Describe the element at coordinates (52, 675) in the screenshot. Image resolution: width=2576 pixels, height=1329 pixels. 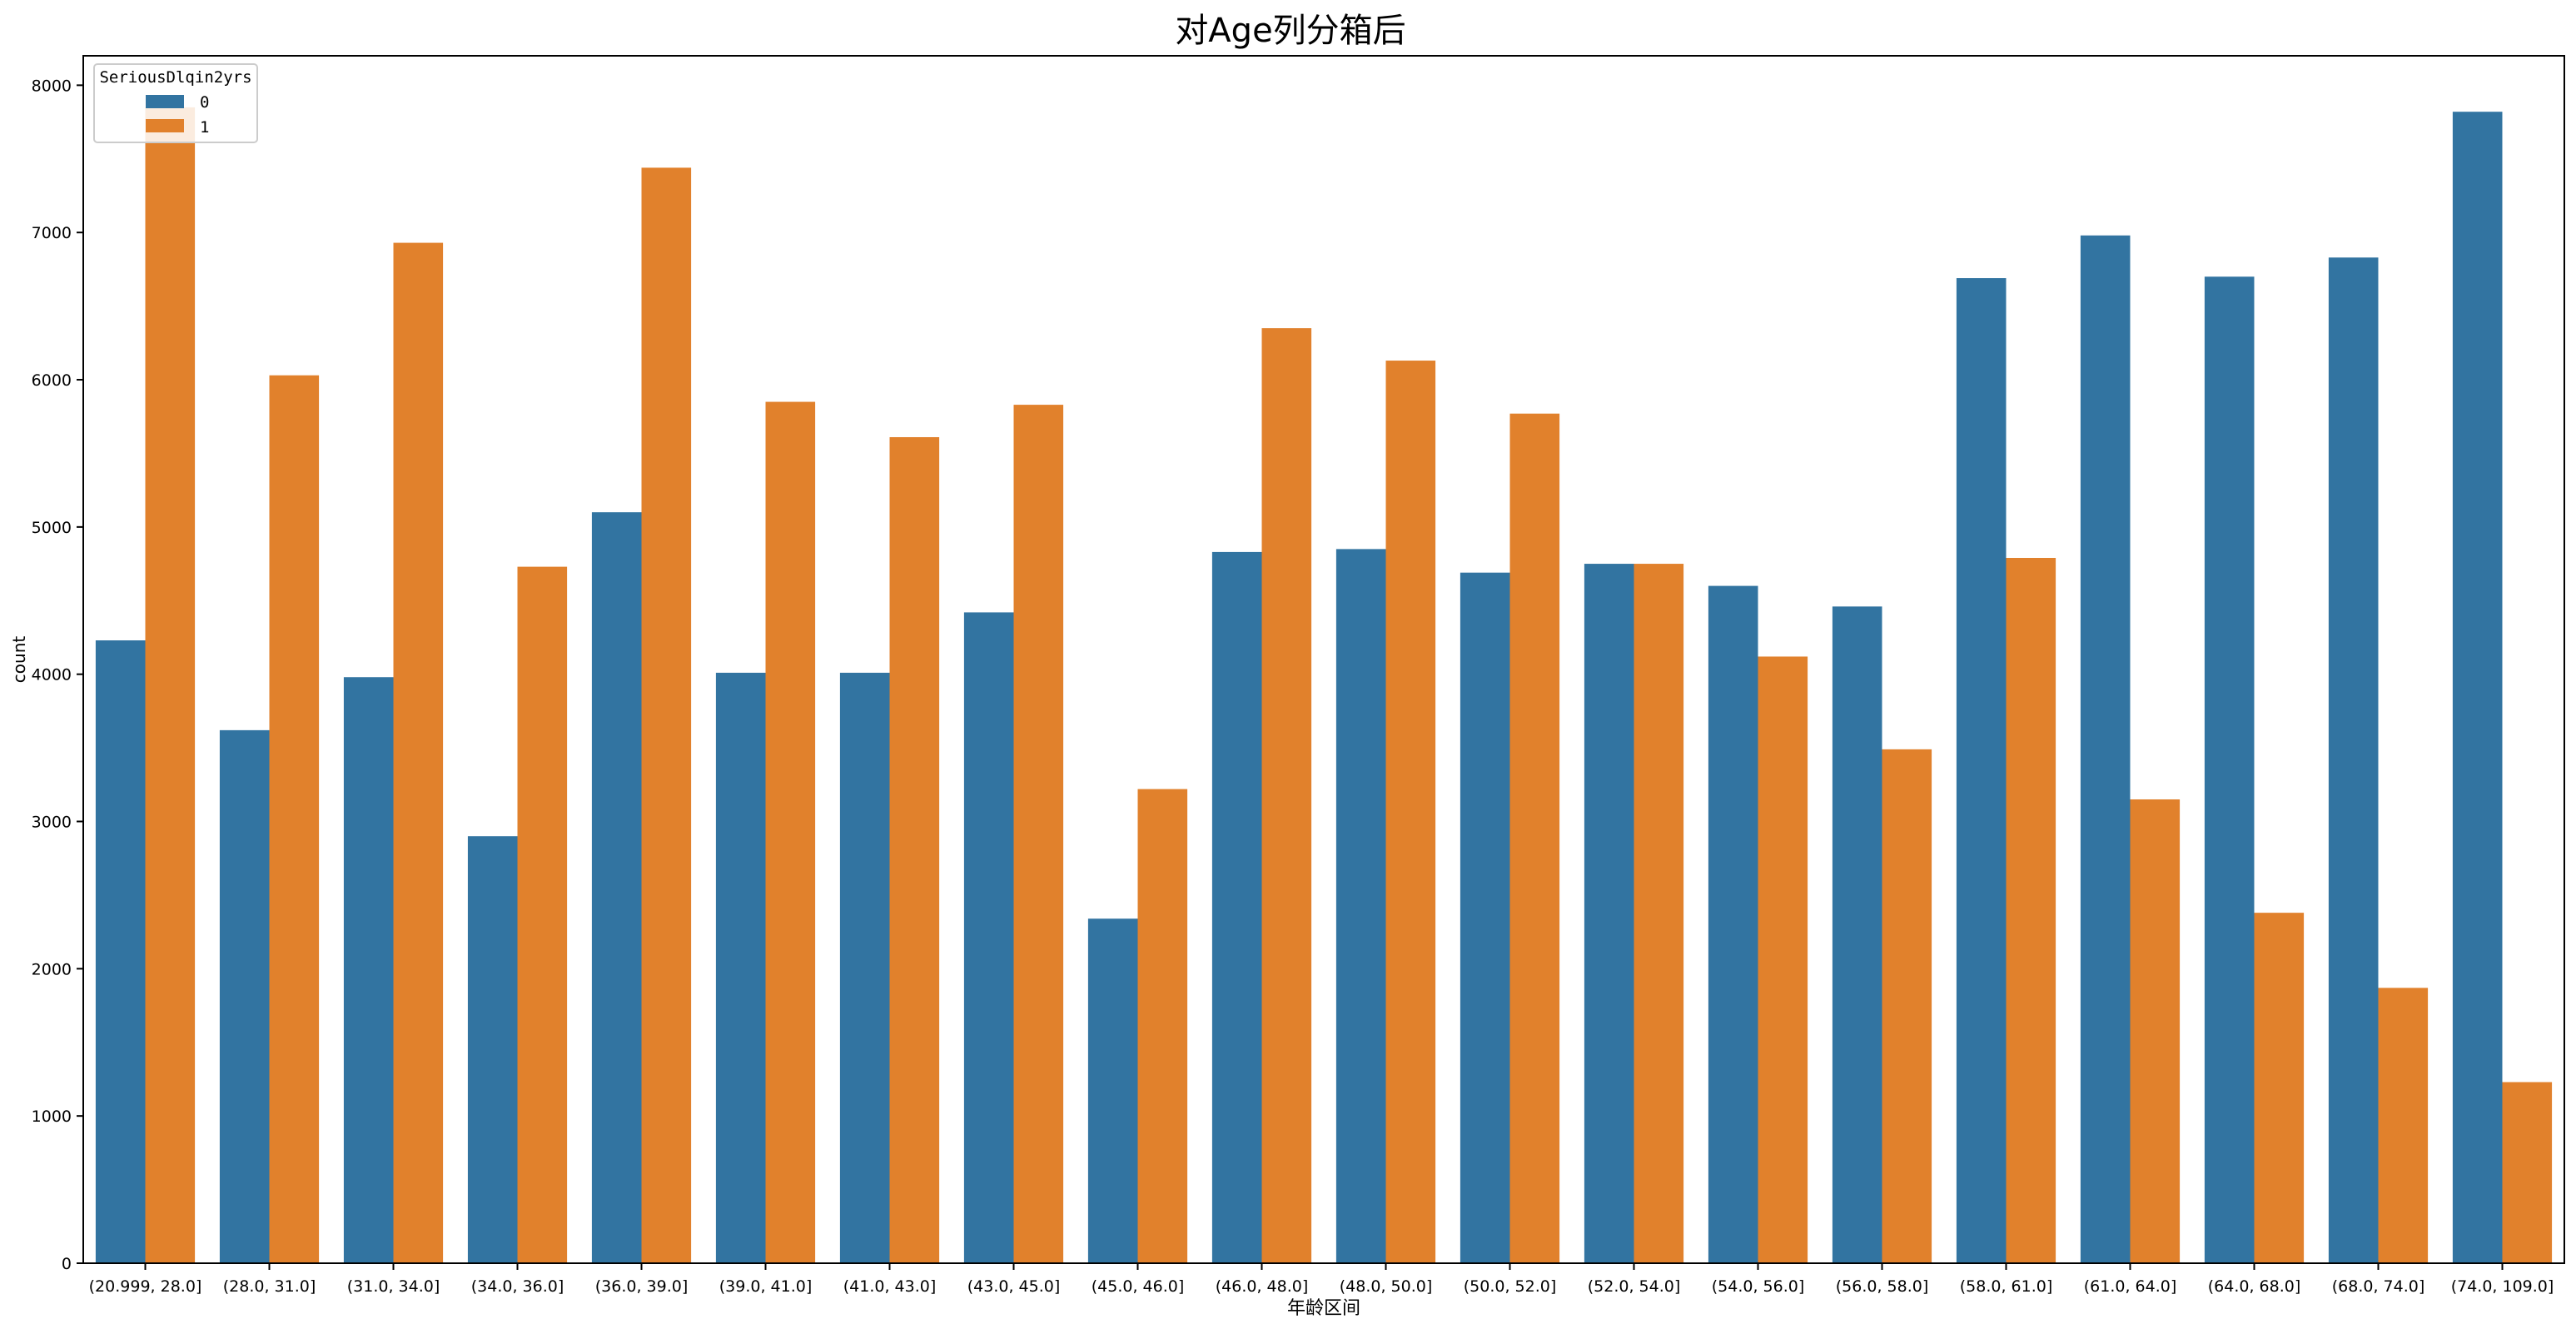
I see `y-tick-label: 4000` at that location.